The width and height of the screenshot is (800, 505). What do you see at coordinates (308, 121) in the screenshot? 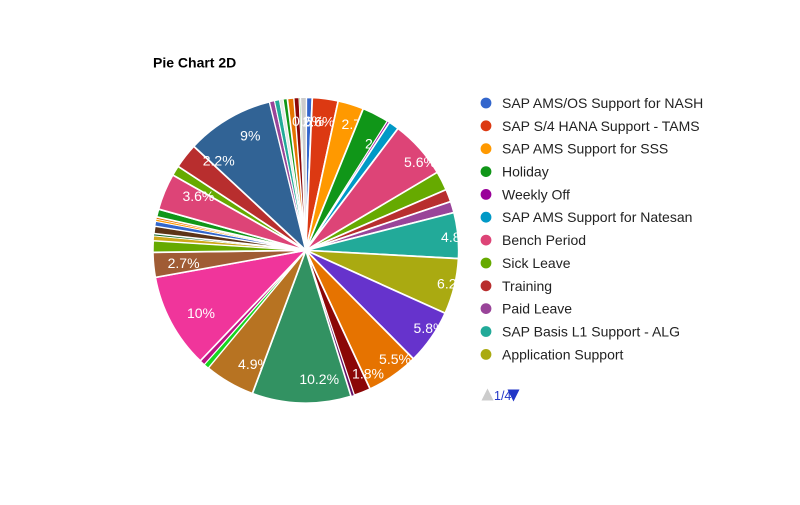
I see `svg-text: 0.6%` at bounding box center [308, 121].